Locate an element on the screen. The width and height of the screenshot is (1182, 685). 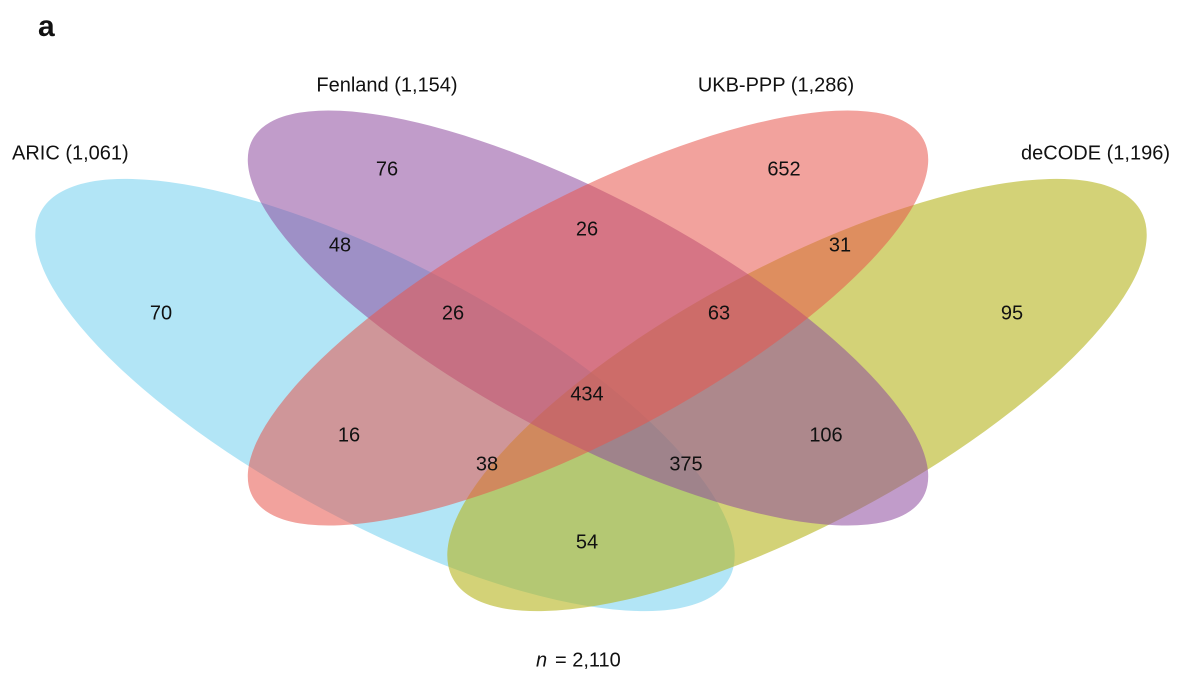
region-count: 16 is located at coordinates (349, 435).